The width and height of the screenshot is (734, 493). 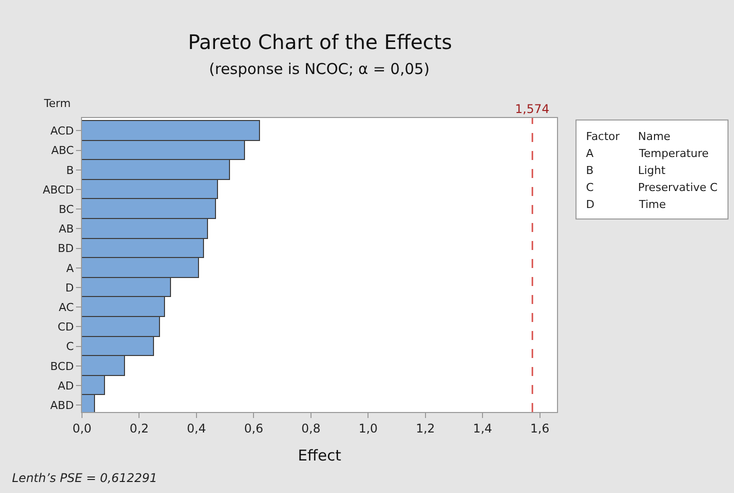 What do you see at coordinates (58, 189) in the screenshot?
I see `y-tick-label: ABCD` at bounding box center [58, 189].